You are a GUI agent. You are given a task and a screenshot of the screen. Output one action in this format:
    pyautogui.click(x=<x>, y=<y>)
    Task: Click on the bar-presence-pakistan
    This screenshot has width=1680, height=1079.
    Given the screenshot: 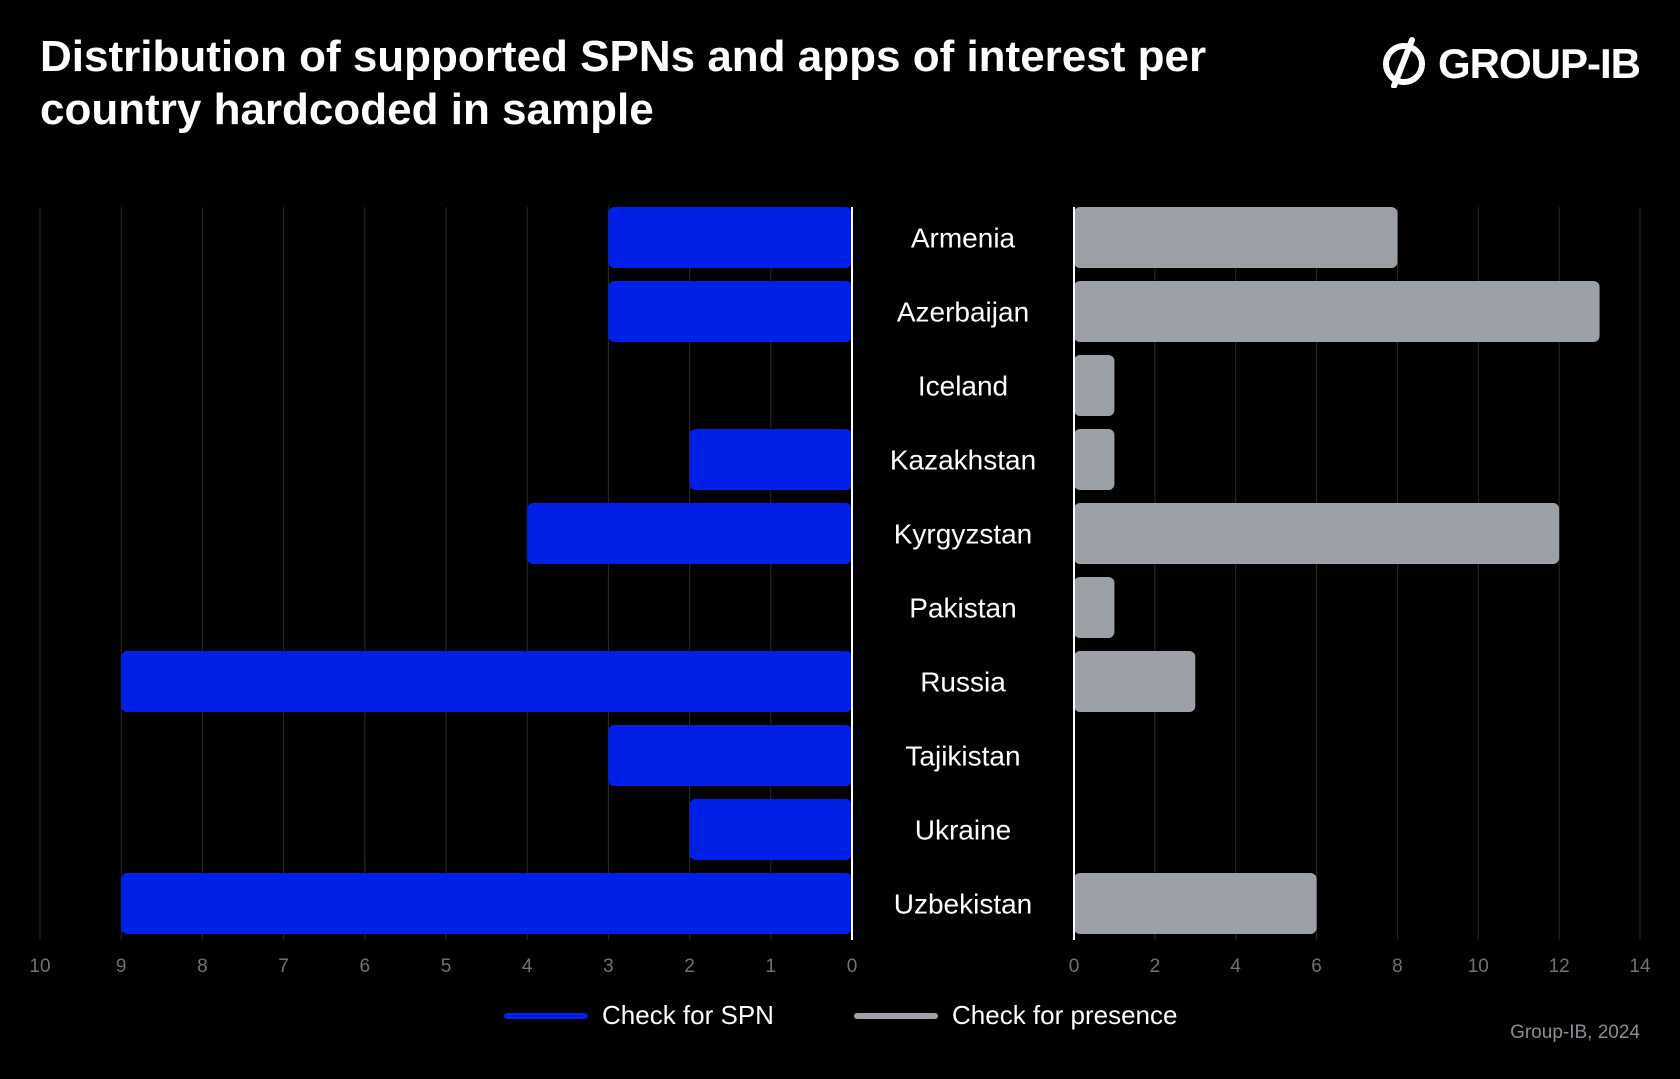 What is the action you would take?
    pyautogui.click(x=1094, y=607)
    